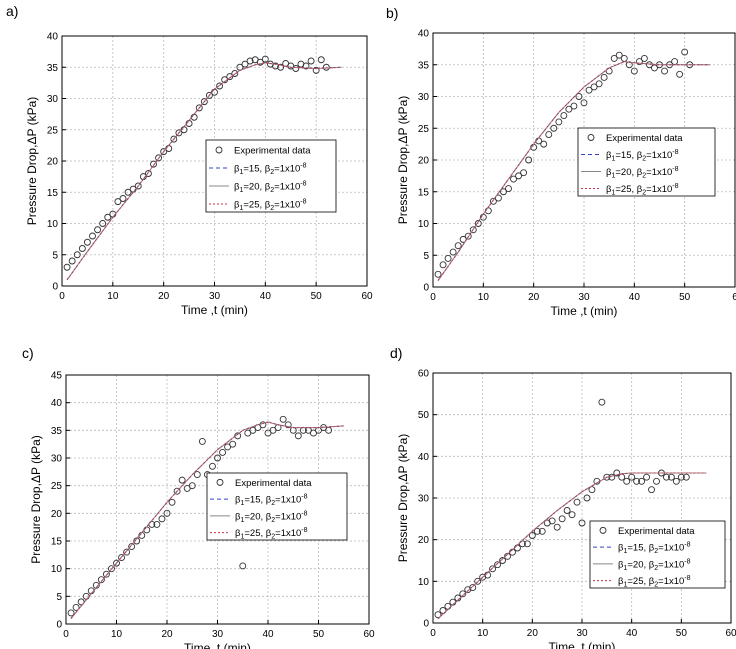  What do you see at coordinates (367, 296) in the screenshot?
I see `x-tick-label: 60` at bounding box center [367, 296].